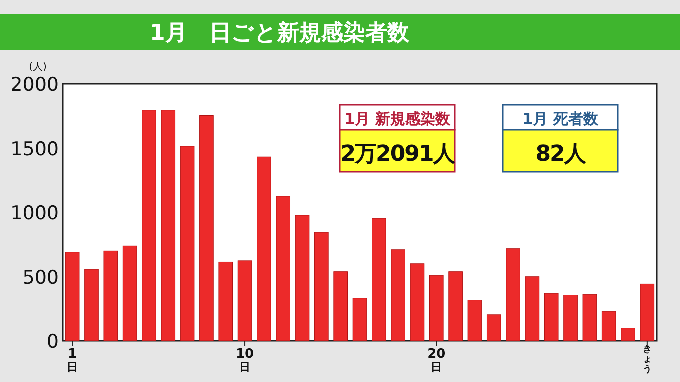 The image size is (680, 382). I want to click on title: 1月 日ごと新規感染者数, so click(280, 33).